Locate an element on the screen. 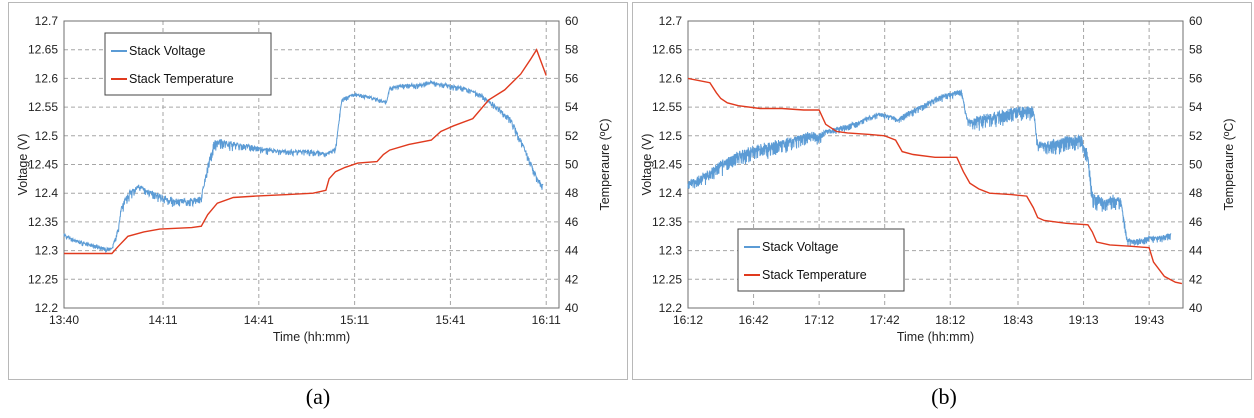 The width and height of the screenshot is (1254, 418). series-stack-voltage-line is located at coordinates (929, 168).